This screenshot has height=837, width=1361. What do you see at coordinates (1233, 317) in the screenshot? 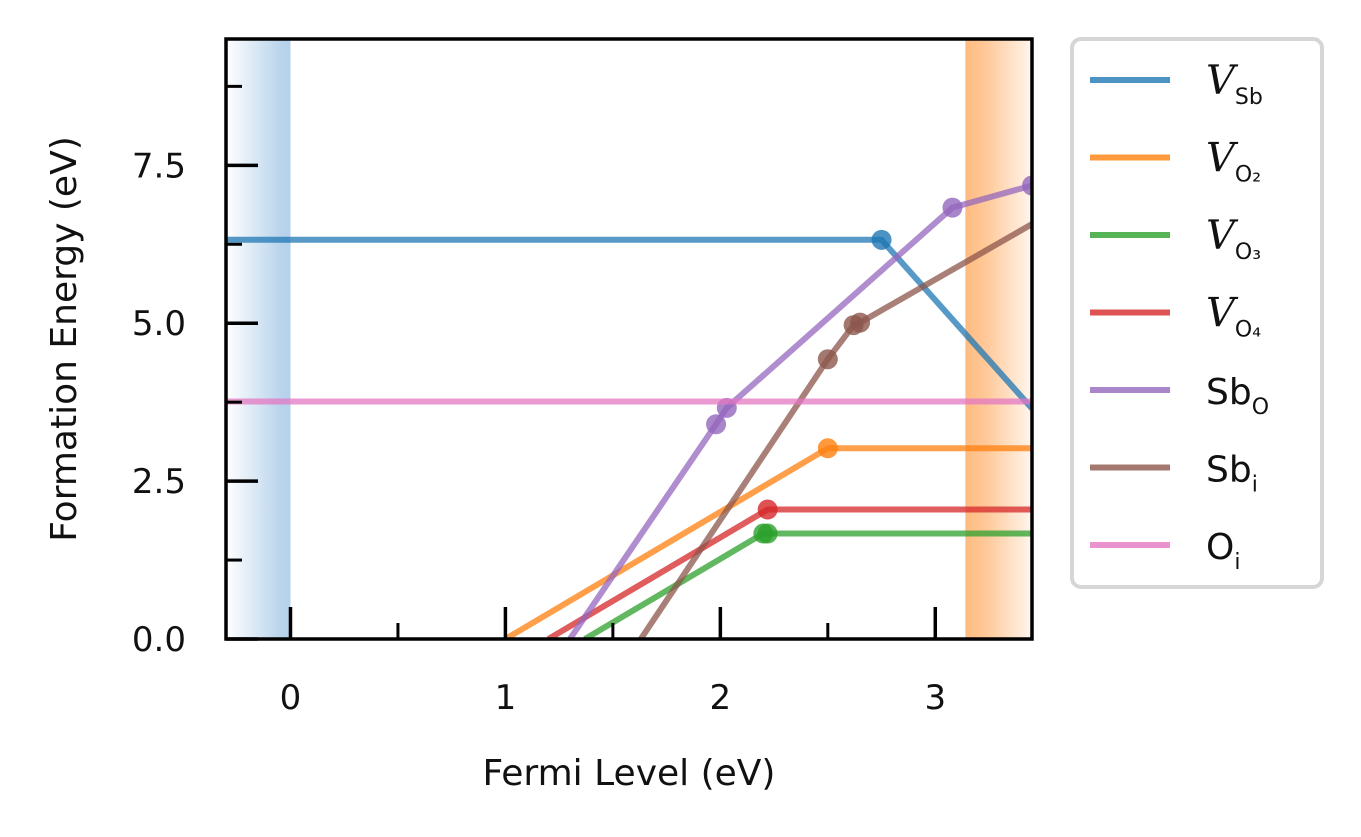
I see `legend-label-v_o4: VO₄` at bounding box center [1233, 317].